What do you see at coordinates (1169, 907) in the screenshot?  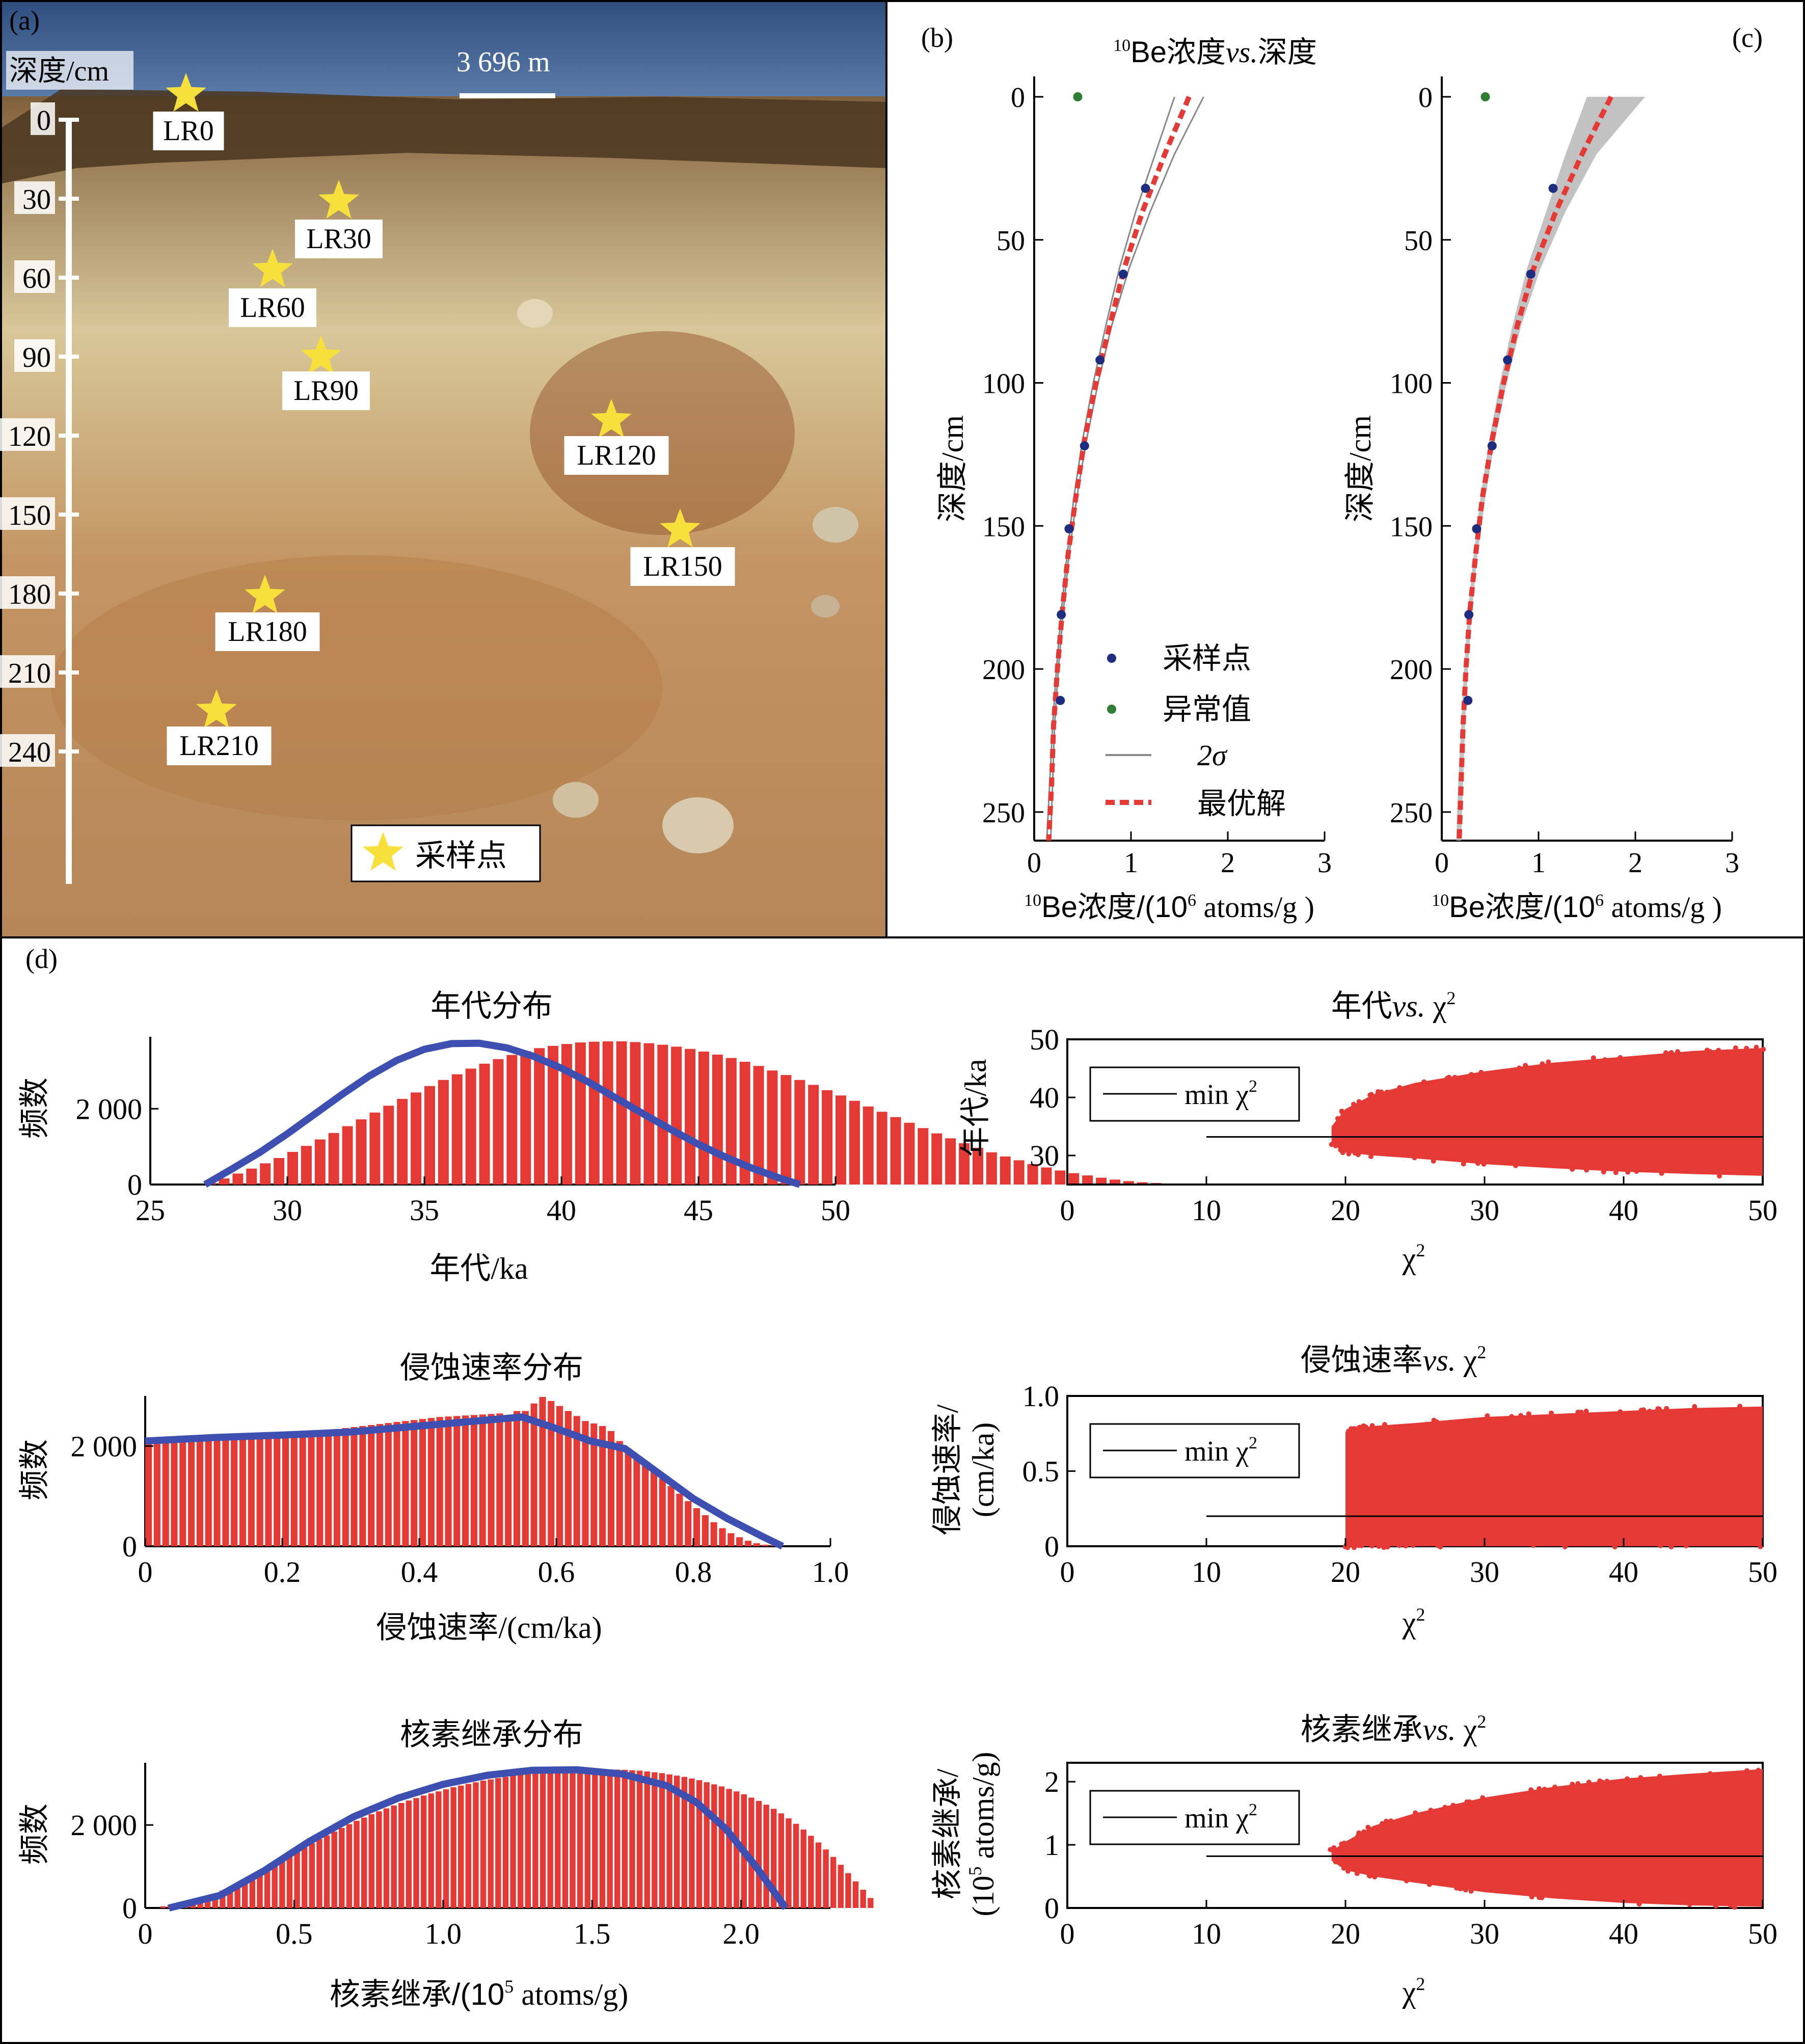 I see `x-axis-label: 10Be浓度/(106 atoms/g )` at bounding box center [1169, 907].